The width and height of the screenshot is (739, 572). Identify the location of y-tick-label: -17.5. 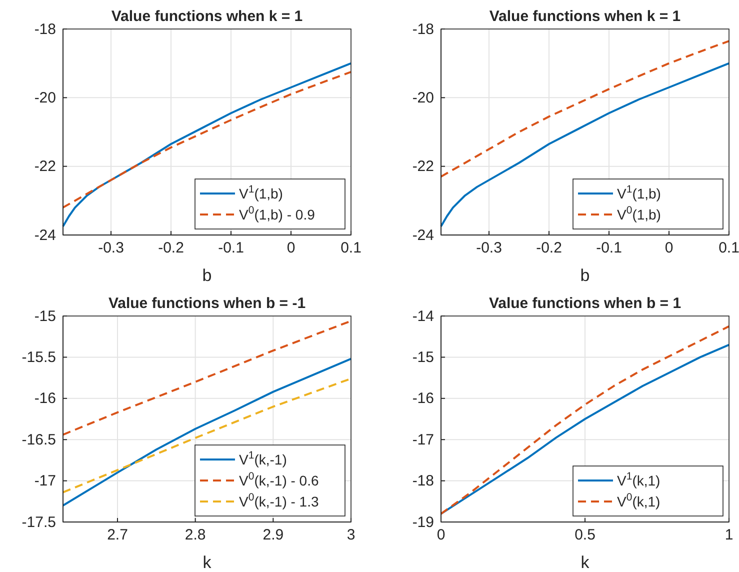
(39, 522).